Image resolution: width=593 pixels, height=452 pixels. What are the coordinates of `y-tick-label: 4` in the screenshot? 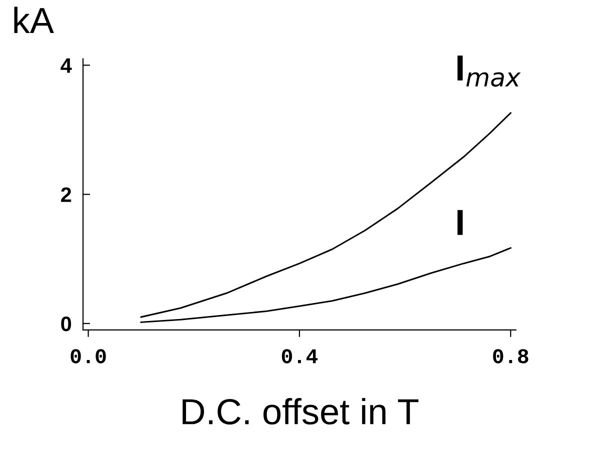 It's located at (66, 65).